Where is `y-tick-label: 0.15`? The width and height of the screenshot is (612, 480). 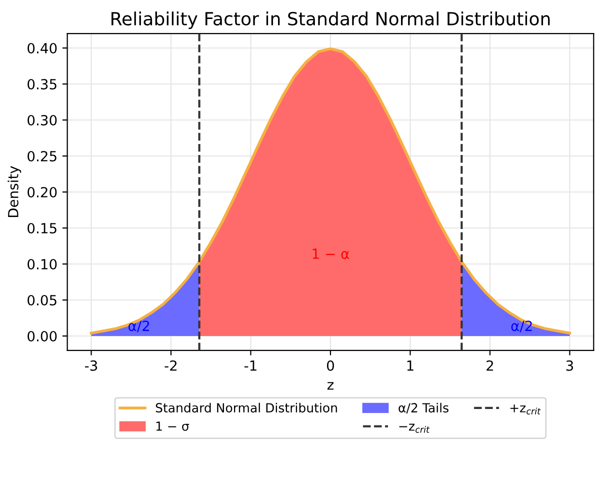 y-tick-label: 0.15 is located at coordinates (42, 228).